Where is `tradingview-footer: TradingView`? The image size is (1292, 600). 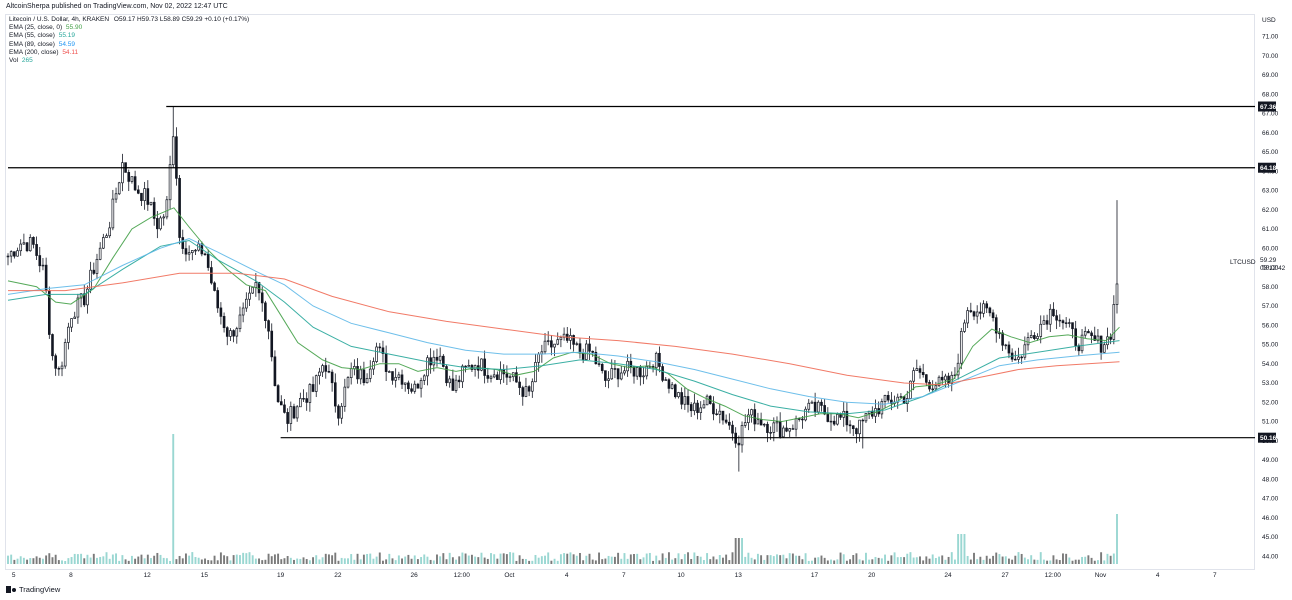 tradingview-footer: TradingView is located at coordinates (33, 589).